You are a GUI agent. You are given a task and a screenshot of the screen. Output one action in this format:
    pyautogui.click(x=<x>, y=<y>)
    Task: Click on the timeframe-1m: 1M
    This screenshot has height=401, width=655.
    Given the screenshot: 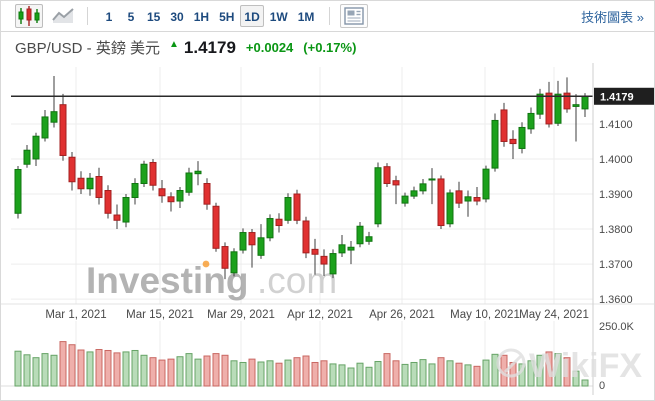 What is the action you would take?
    pyautogui.click(x=306, y=16)
    